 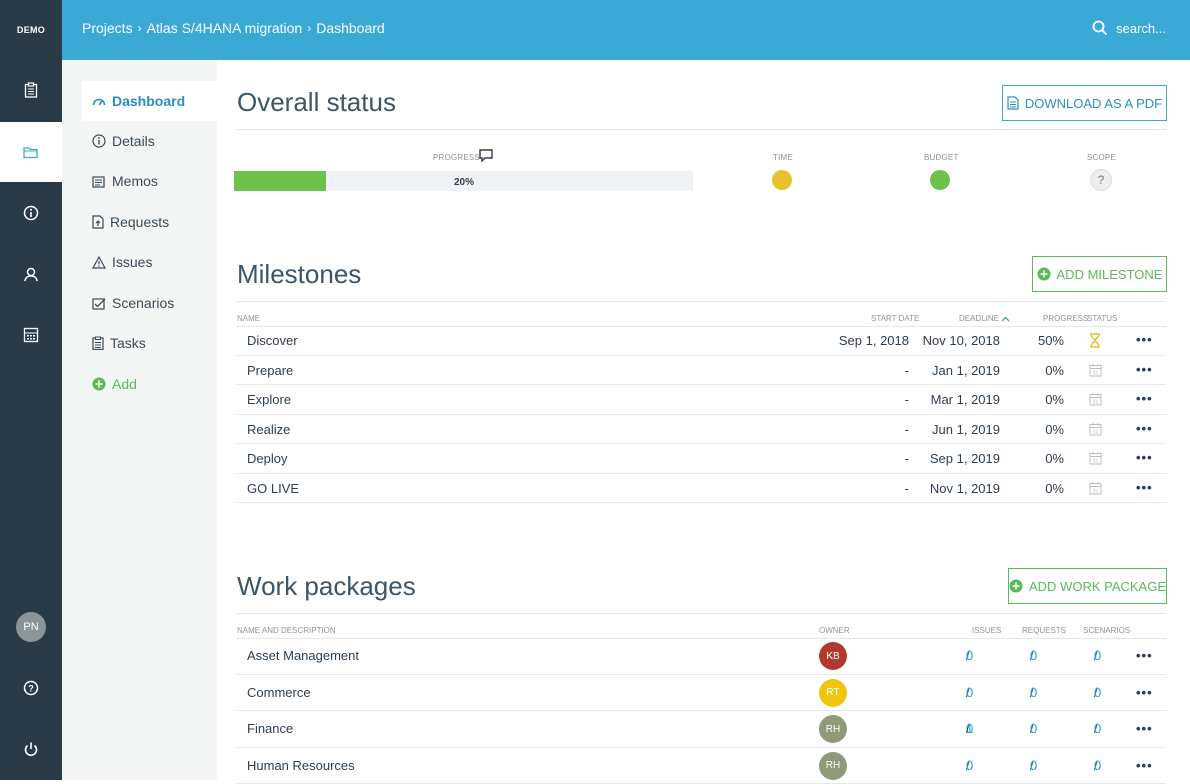 I want to click on sidebar-item-requests: Requests, so click(x=149, y=222).